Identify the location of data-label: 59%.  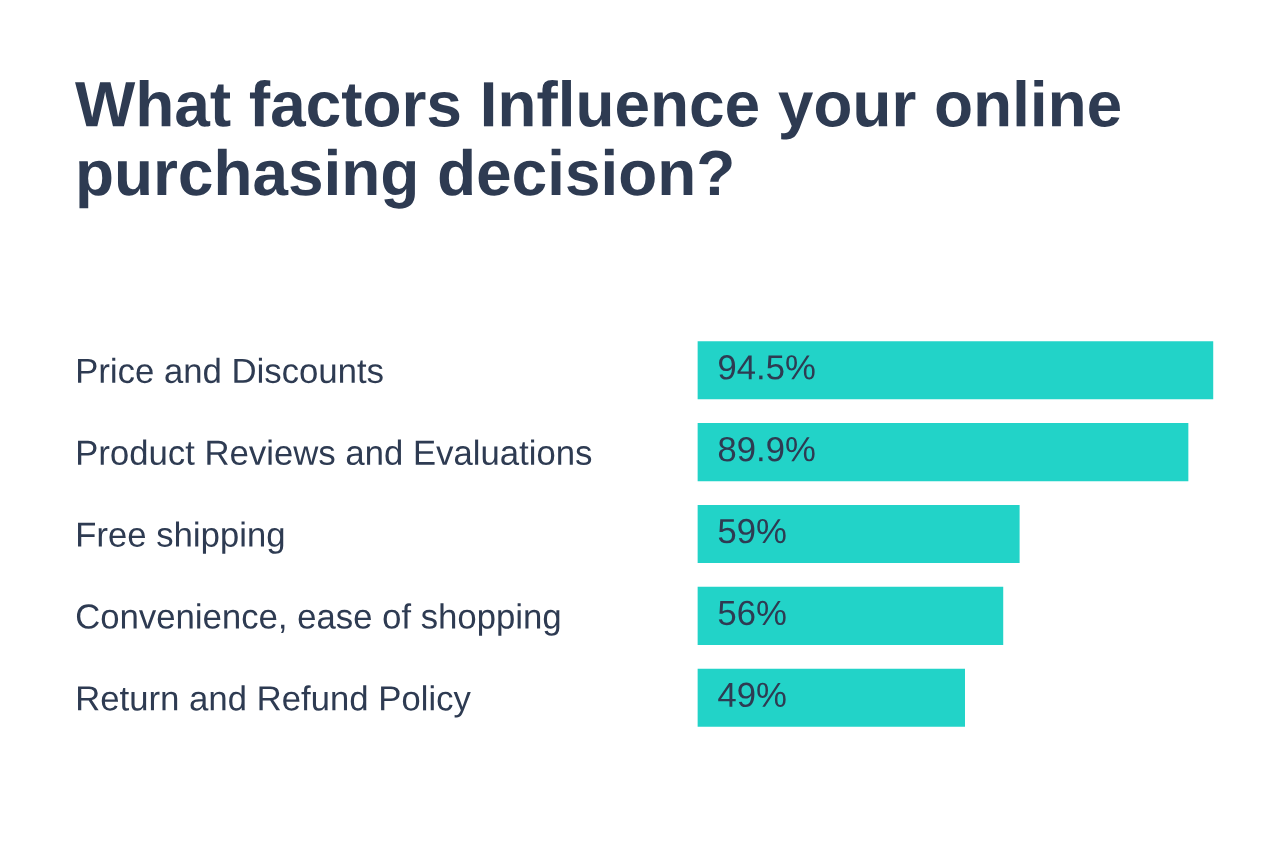
(752, 531).